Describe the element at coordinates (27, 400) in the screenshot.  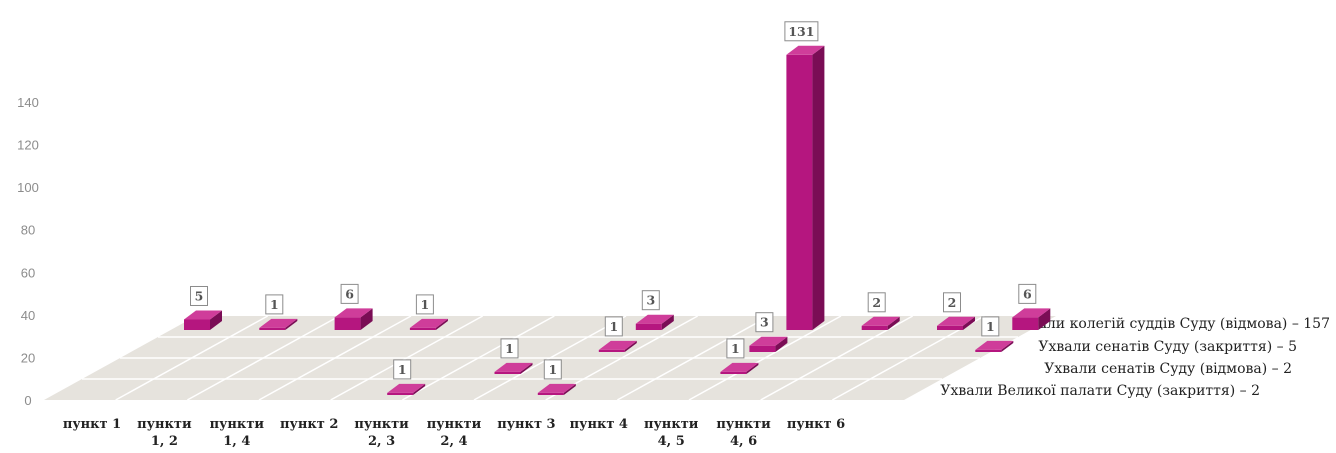
I see `y-tick-label: 0` at that location.